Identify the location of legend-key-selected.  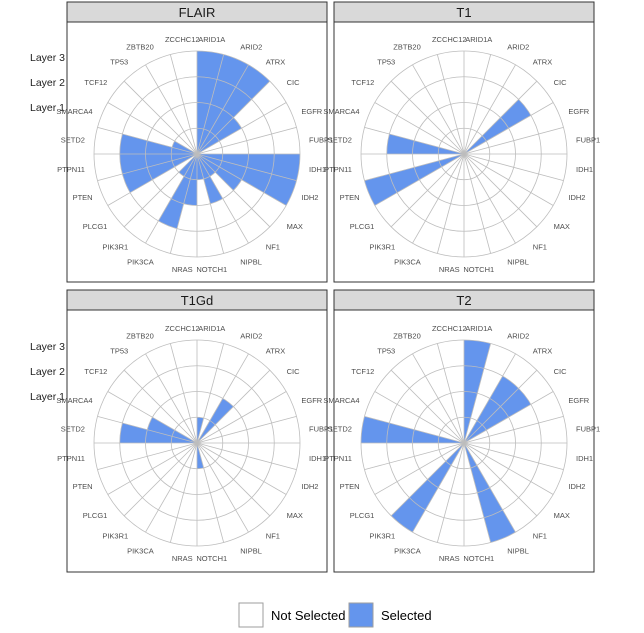
(361, 615).